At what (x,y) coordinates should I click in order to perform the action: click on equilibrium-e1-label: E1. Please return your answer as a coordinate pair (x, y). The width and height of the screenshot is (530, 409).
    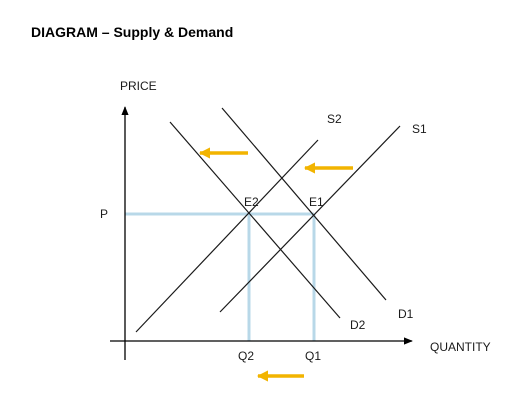
    Looking at the image, I should click on (316, 202).